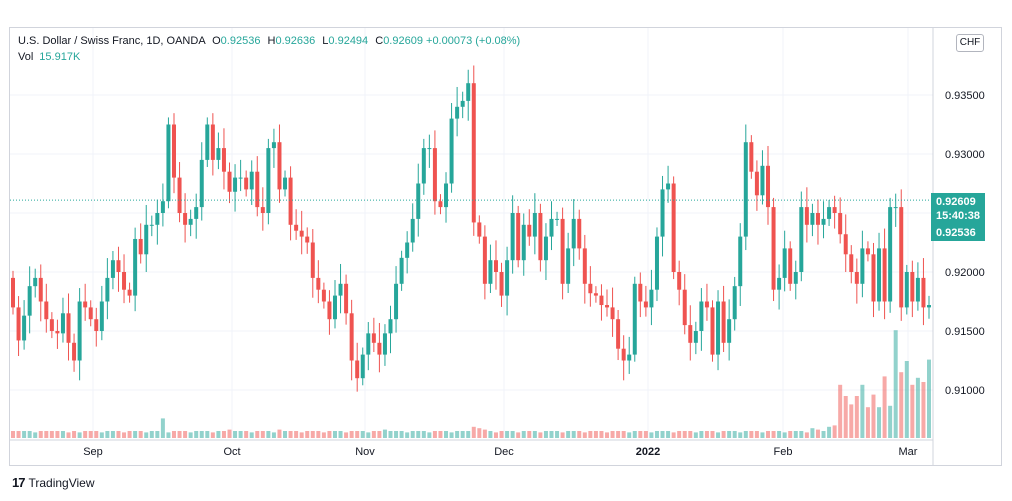 This screenshot has width=1012, height=501. I want to click on branding: 17 TradingView, so click(53, 482).